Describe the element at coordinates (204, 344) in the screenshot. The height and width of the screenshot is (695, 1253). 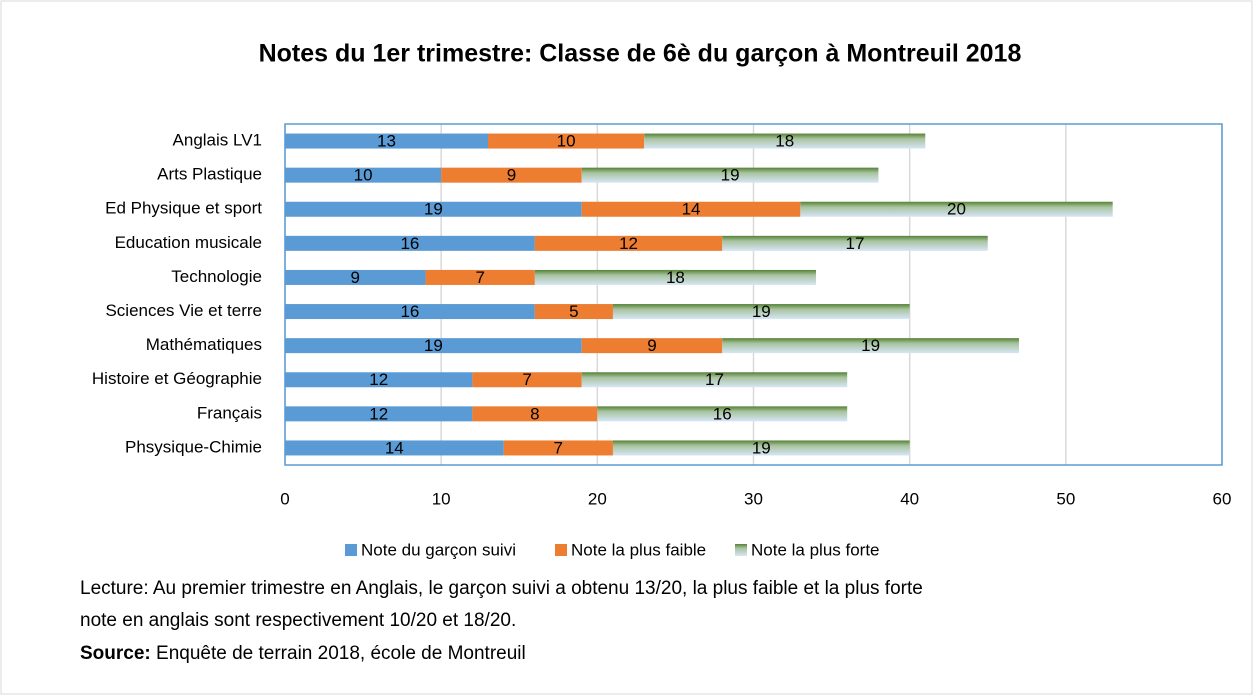
I see `y-tick-label: Mathématiques` at that location.